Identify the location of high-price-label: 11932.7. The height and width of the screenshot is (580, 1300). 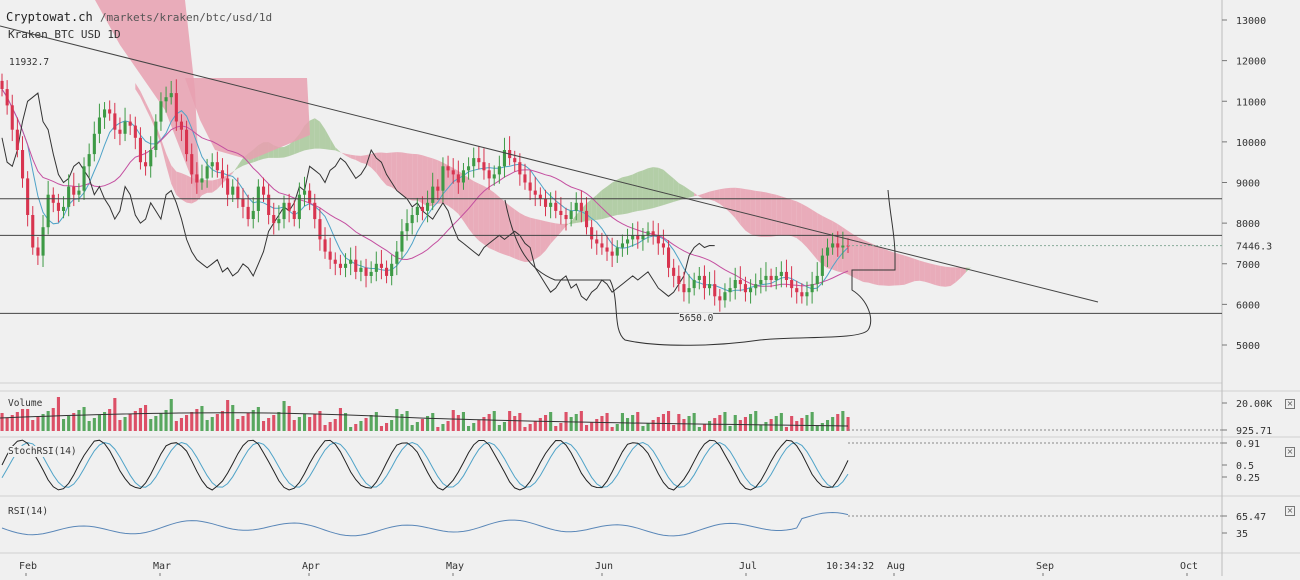
(29, 62).